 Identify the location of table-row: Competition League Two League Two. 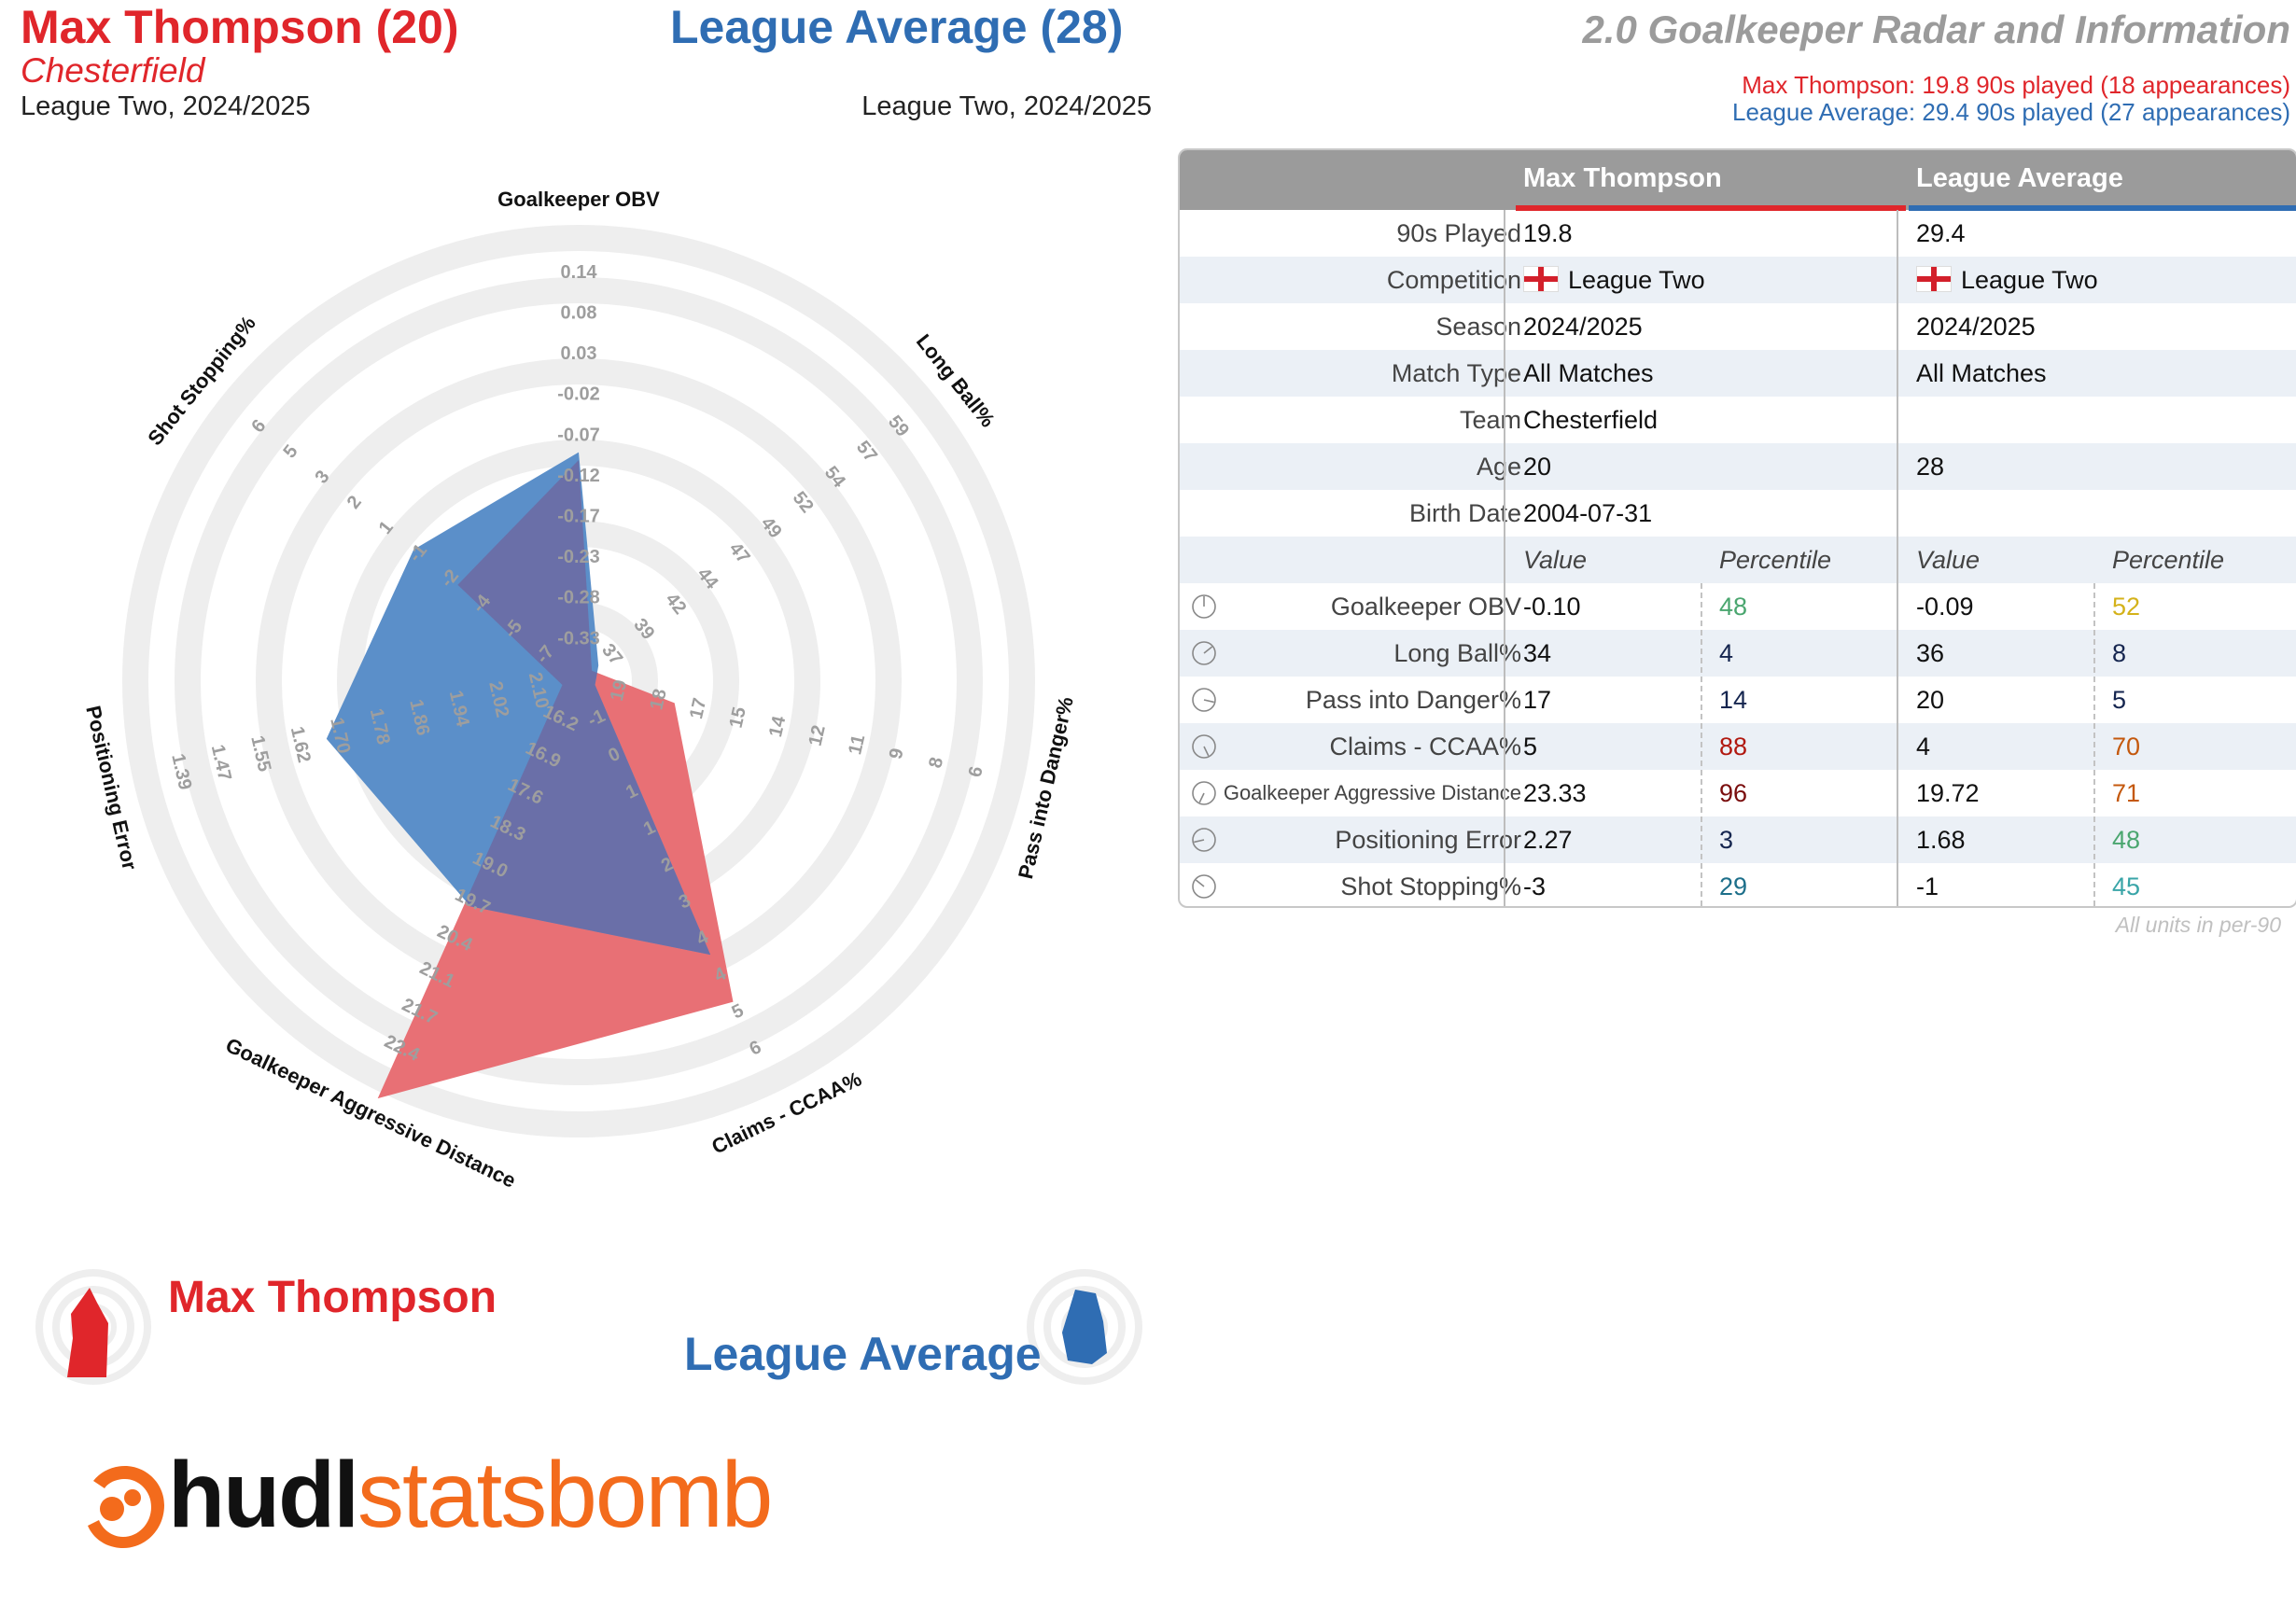
(1738, 280).